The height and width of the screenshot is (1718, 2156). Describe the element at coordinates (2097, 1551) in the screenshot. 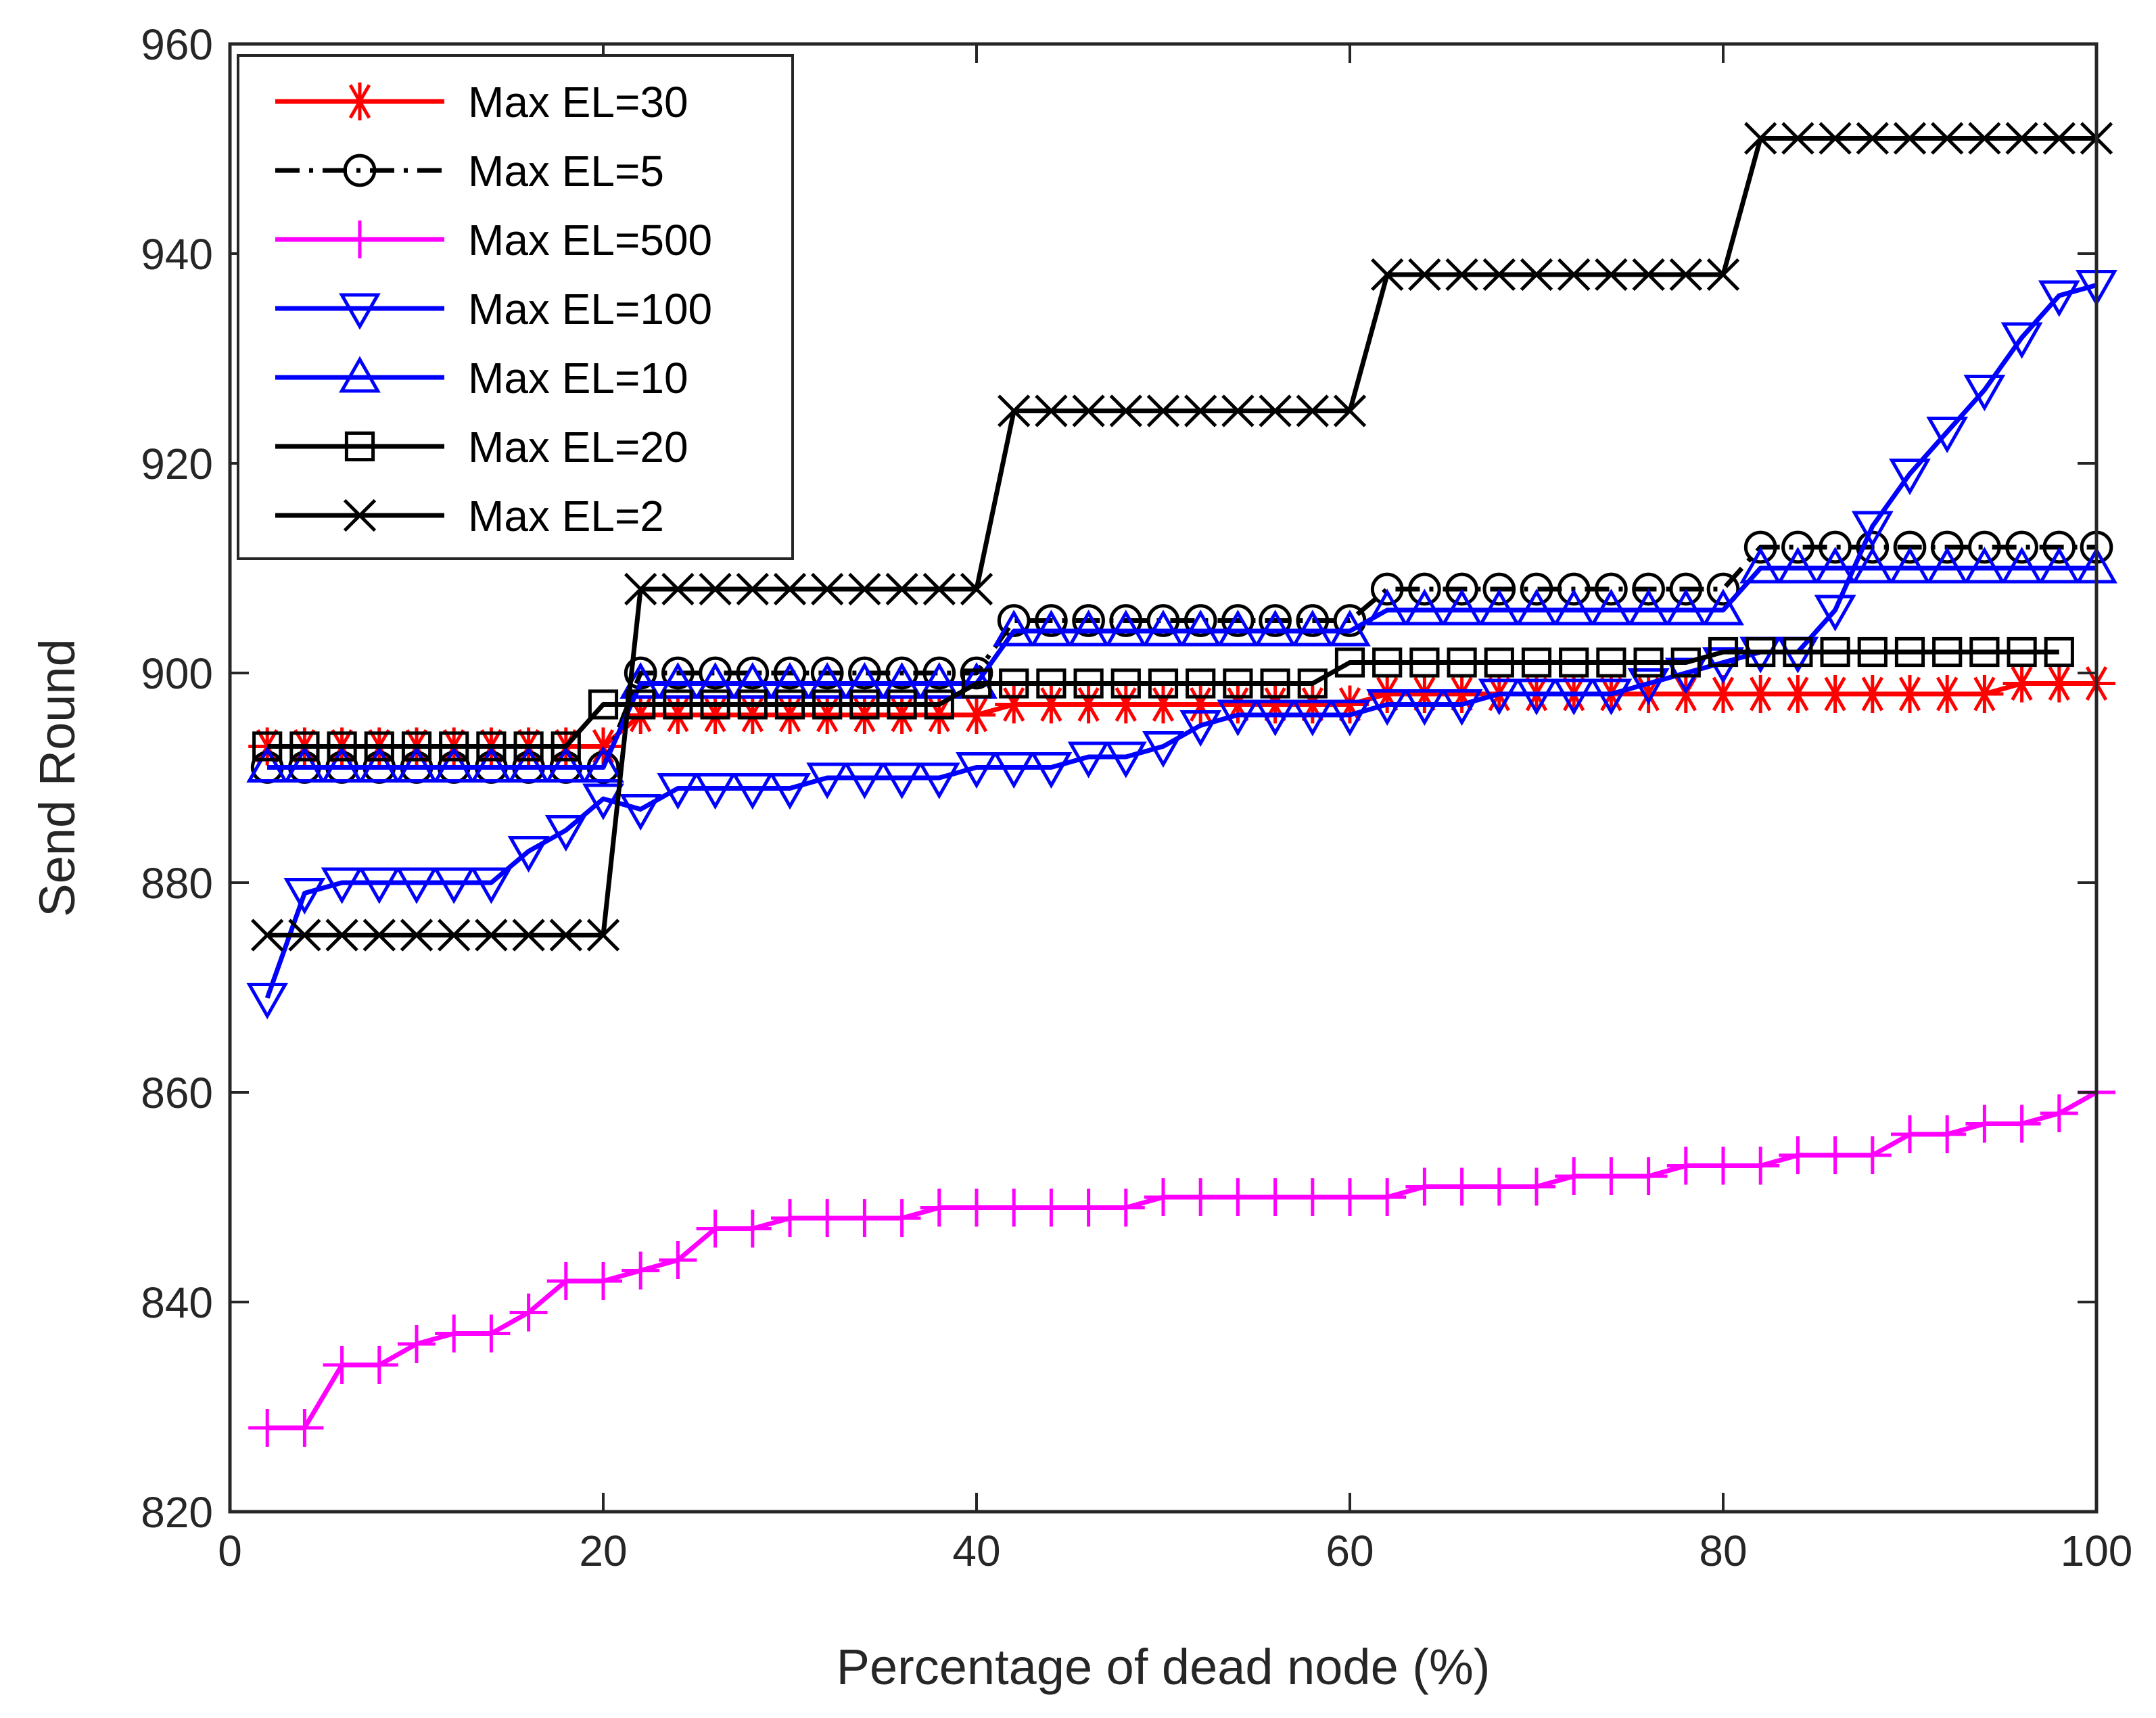

I see `x-tick-label: 100` at that location.